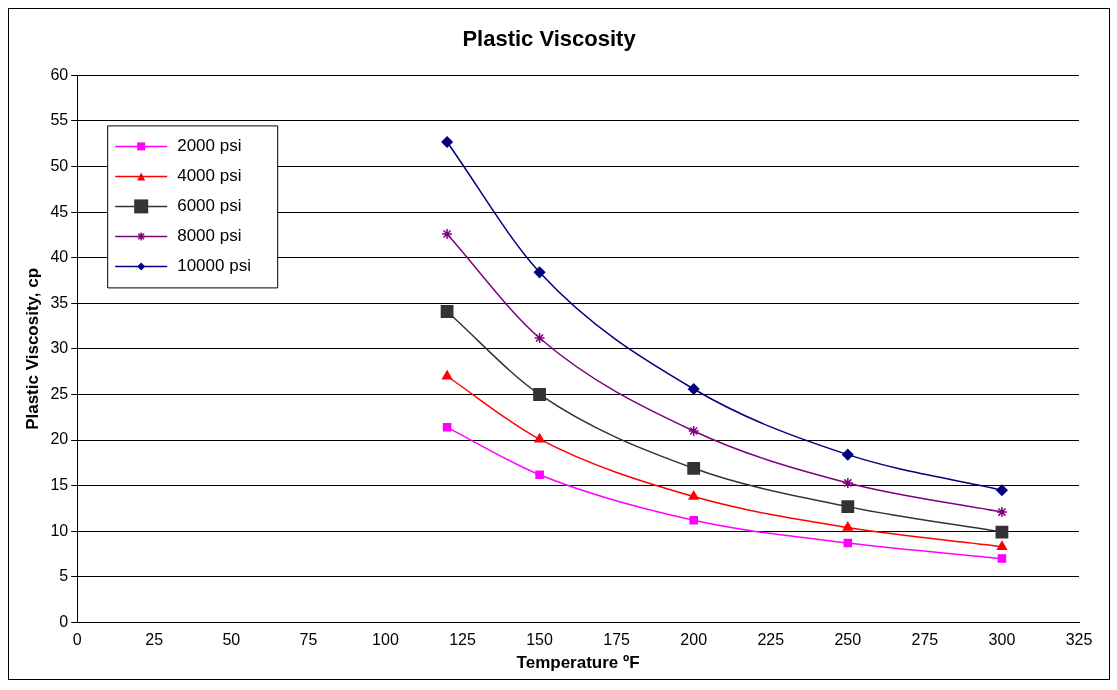  Describe the element at coordinates (59, 74) in the screenshot. I see `y-tick-label: 60` at that location.